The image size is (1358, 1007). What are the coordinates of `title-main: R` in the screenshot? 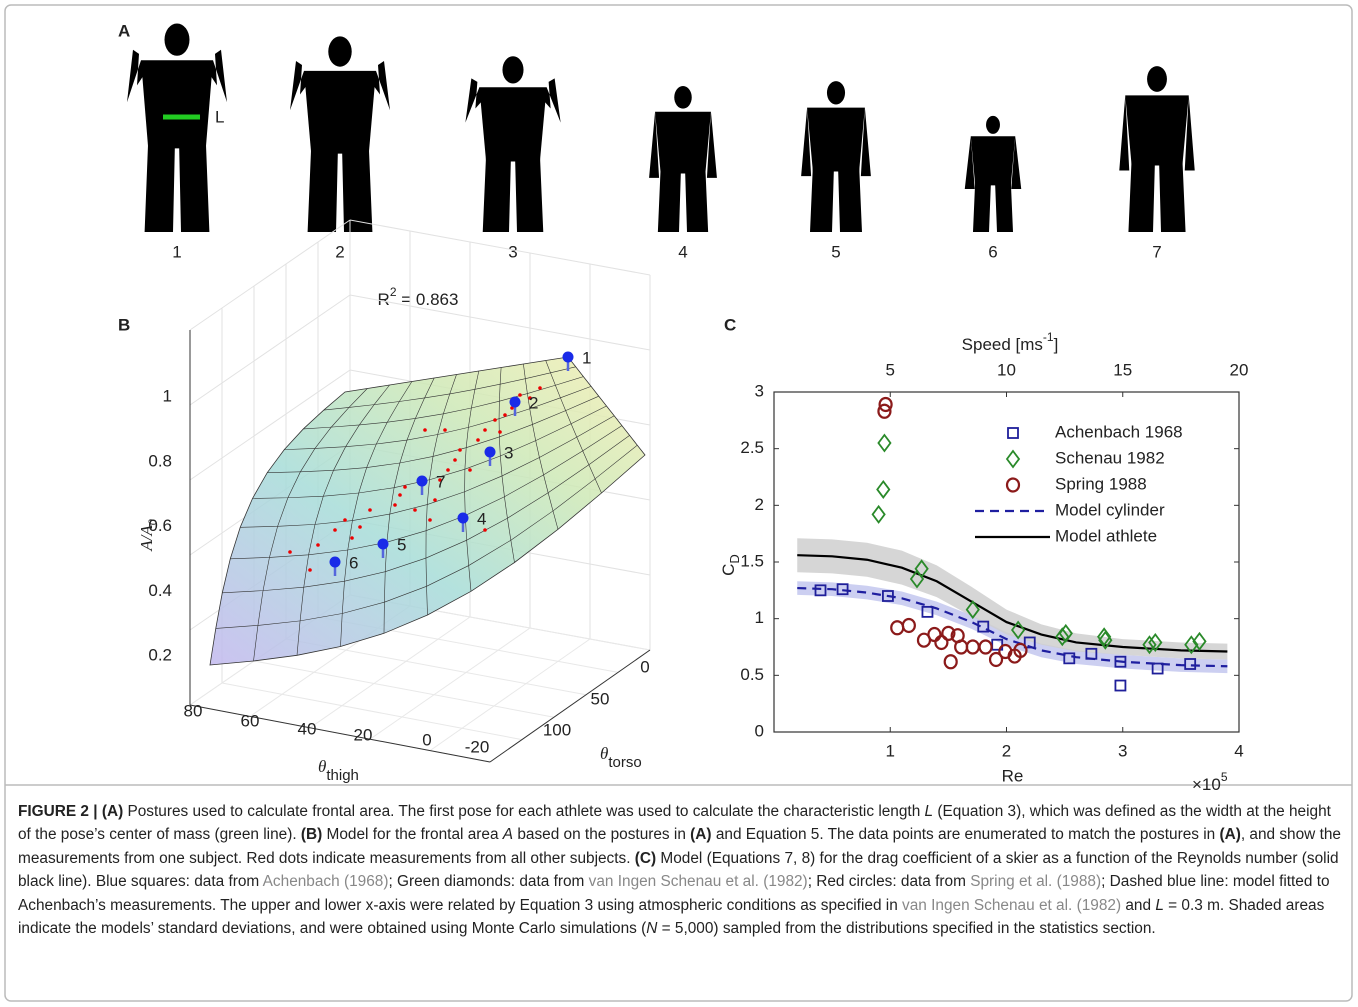 It's located at (384, 299).